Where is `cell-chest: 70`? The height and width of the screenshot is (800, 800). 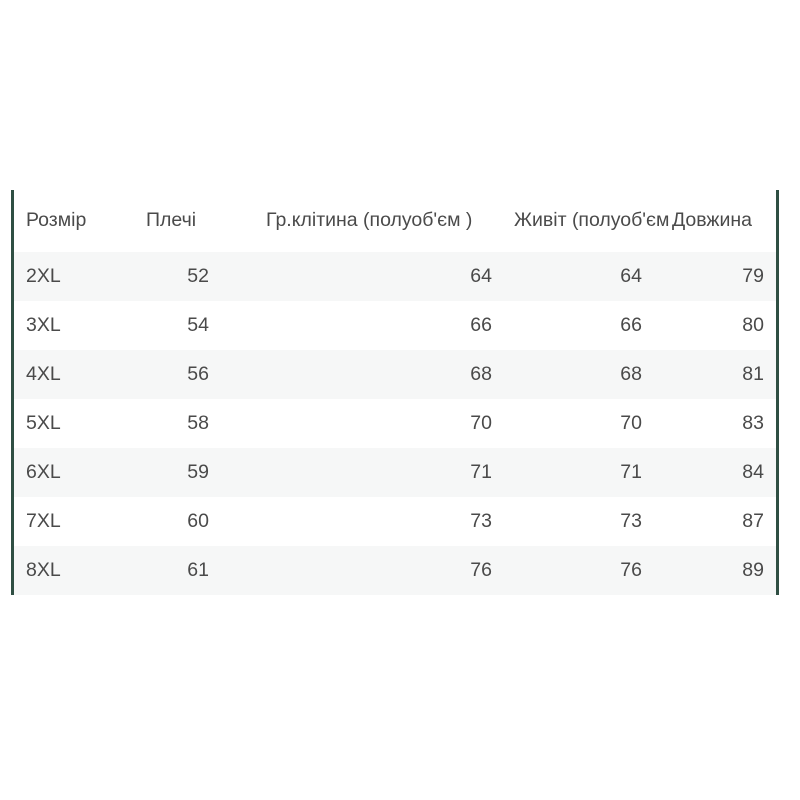
cell-chest: 70 is located at coordinates (481, 422).